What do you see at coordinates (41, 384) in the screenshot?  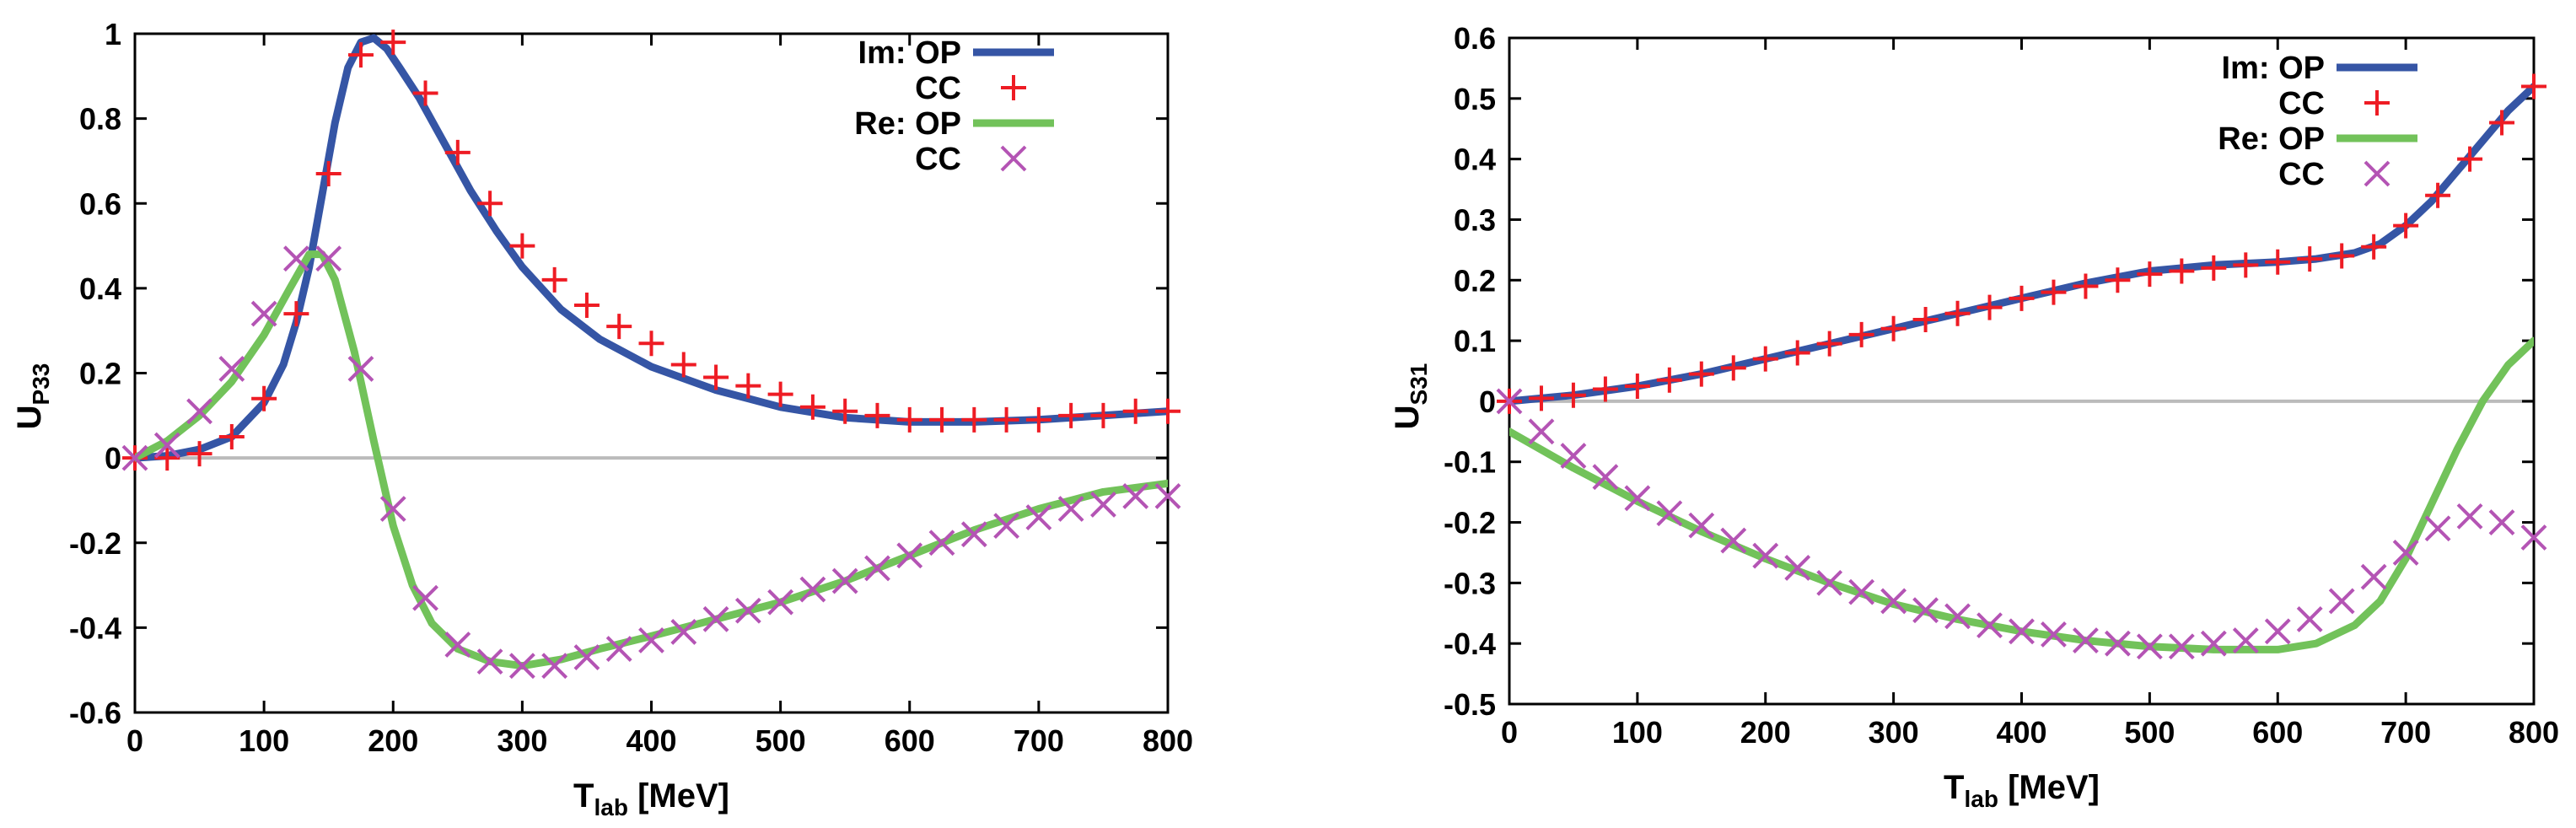 I see `panel1-y-axis-label-sub: P33` at bounding box center [41, 384].